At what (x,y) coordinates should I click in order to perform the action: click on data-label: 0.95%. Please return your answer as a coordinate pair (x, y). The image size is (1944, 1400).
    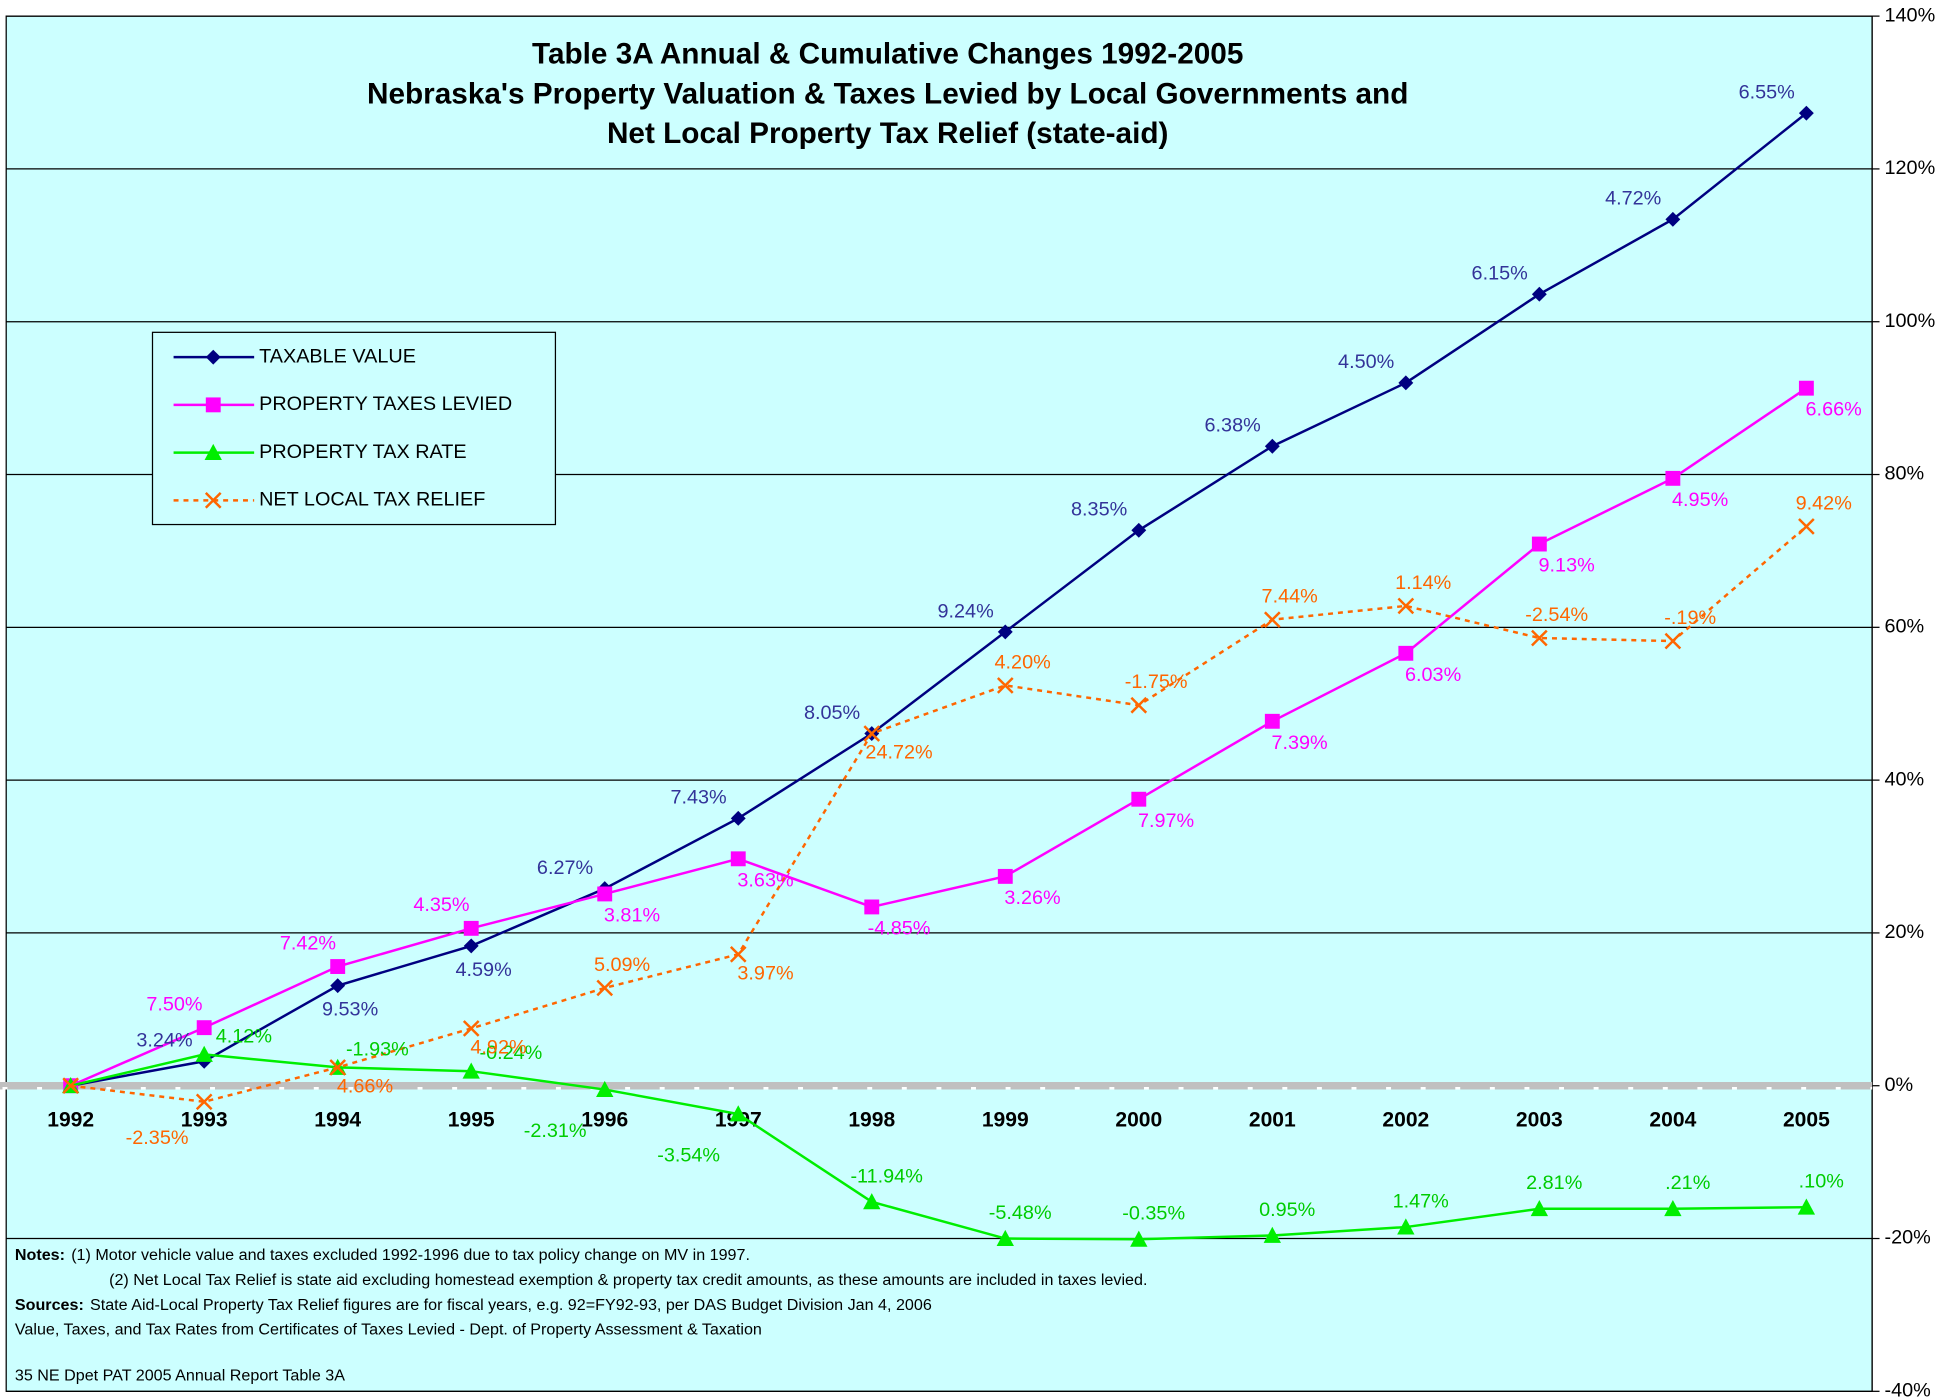
    Looking at the image, I should click on (1287, 1210).